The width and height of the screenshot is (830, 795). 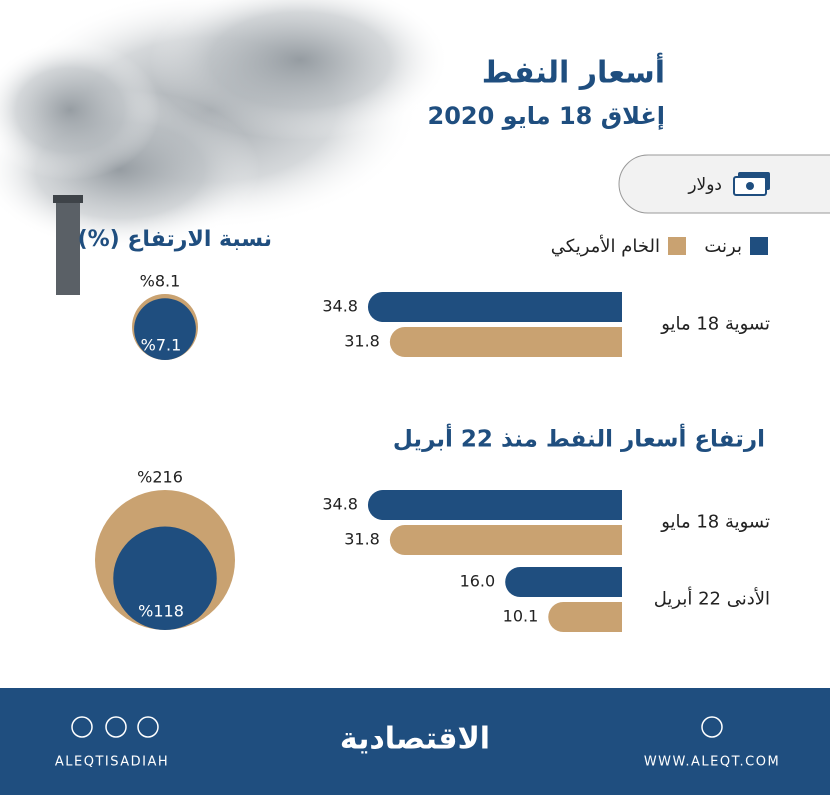 I want to click on footer: ALEQTISADIAH الاقتصادية WWW.ALEQT.COM, so click(x=415, y=741).